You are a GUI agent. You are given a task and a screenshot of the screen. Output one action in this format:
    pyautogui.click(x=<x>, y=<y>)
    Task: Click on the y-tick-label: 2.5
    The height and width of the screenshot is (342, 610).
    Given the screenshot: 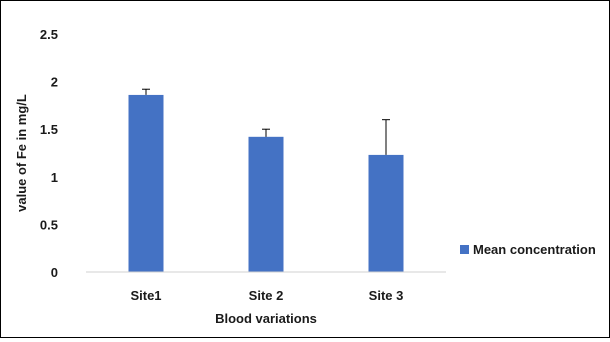 What is the action you would take?
    pyautogui.click(x=49, y=34)
    